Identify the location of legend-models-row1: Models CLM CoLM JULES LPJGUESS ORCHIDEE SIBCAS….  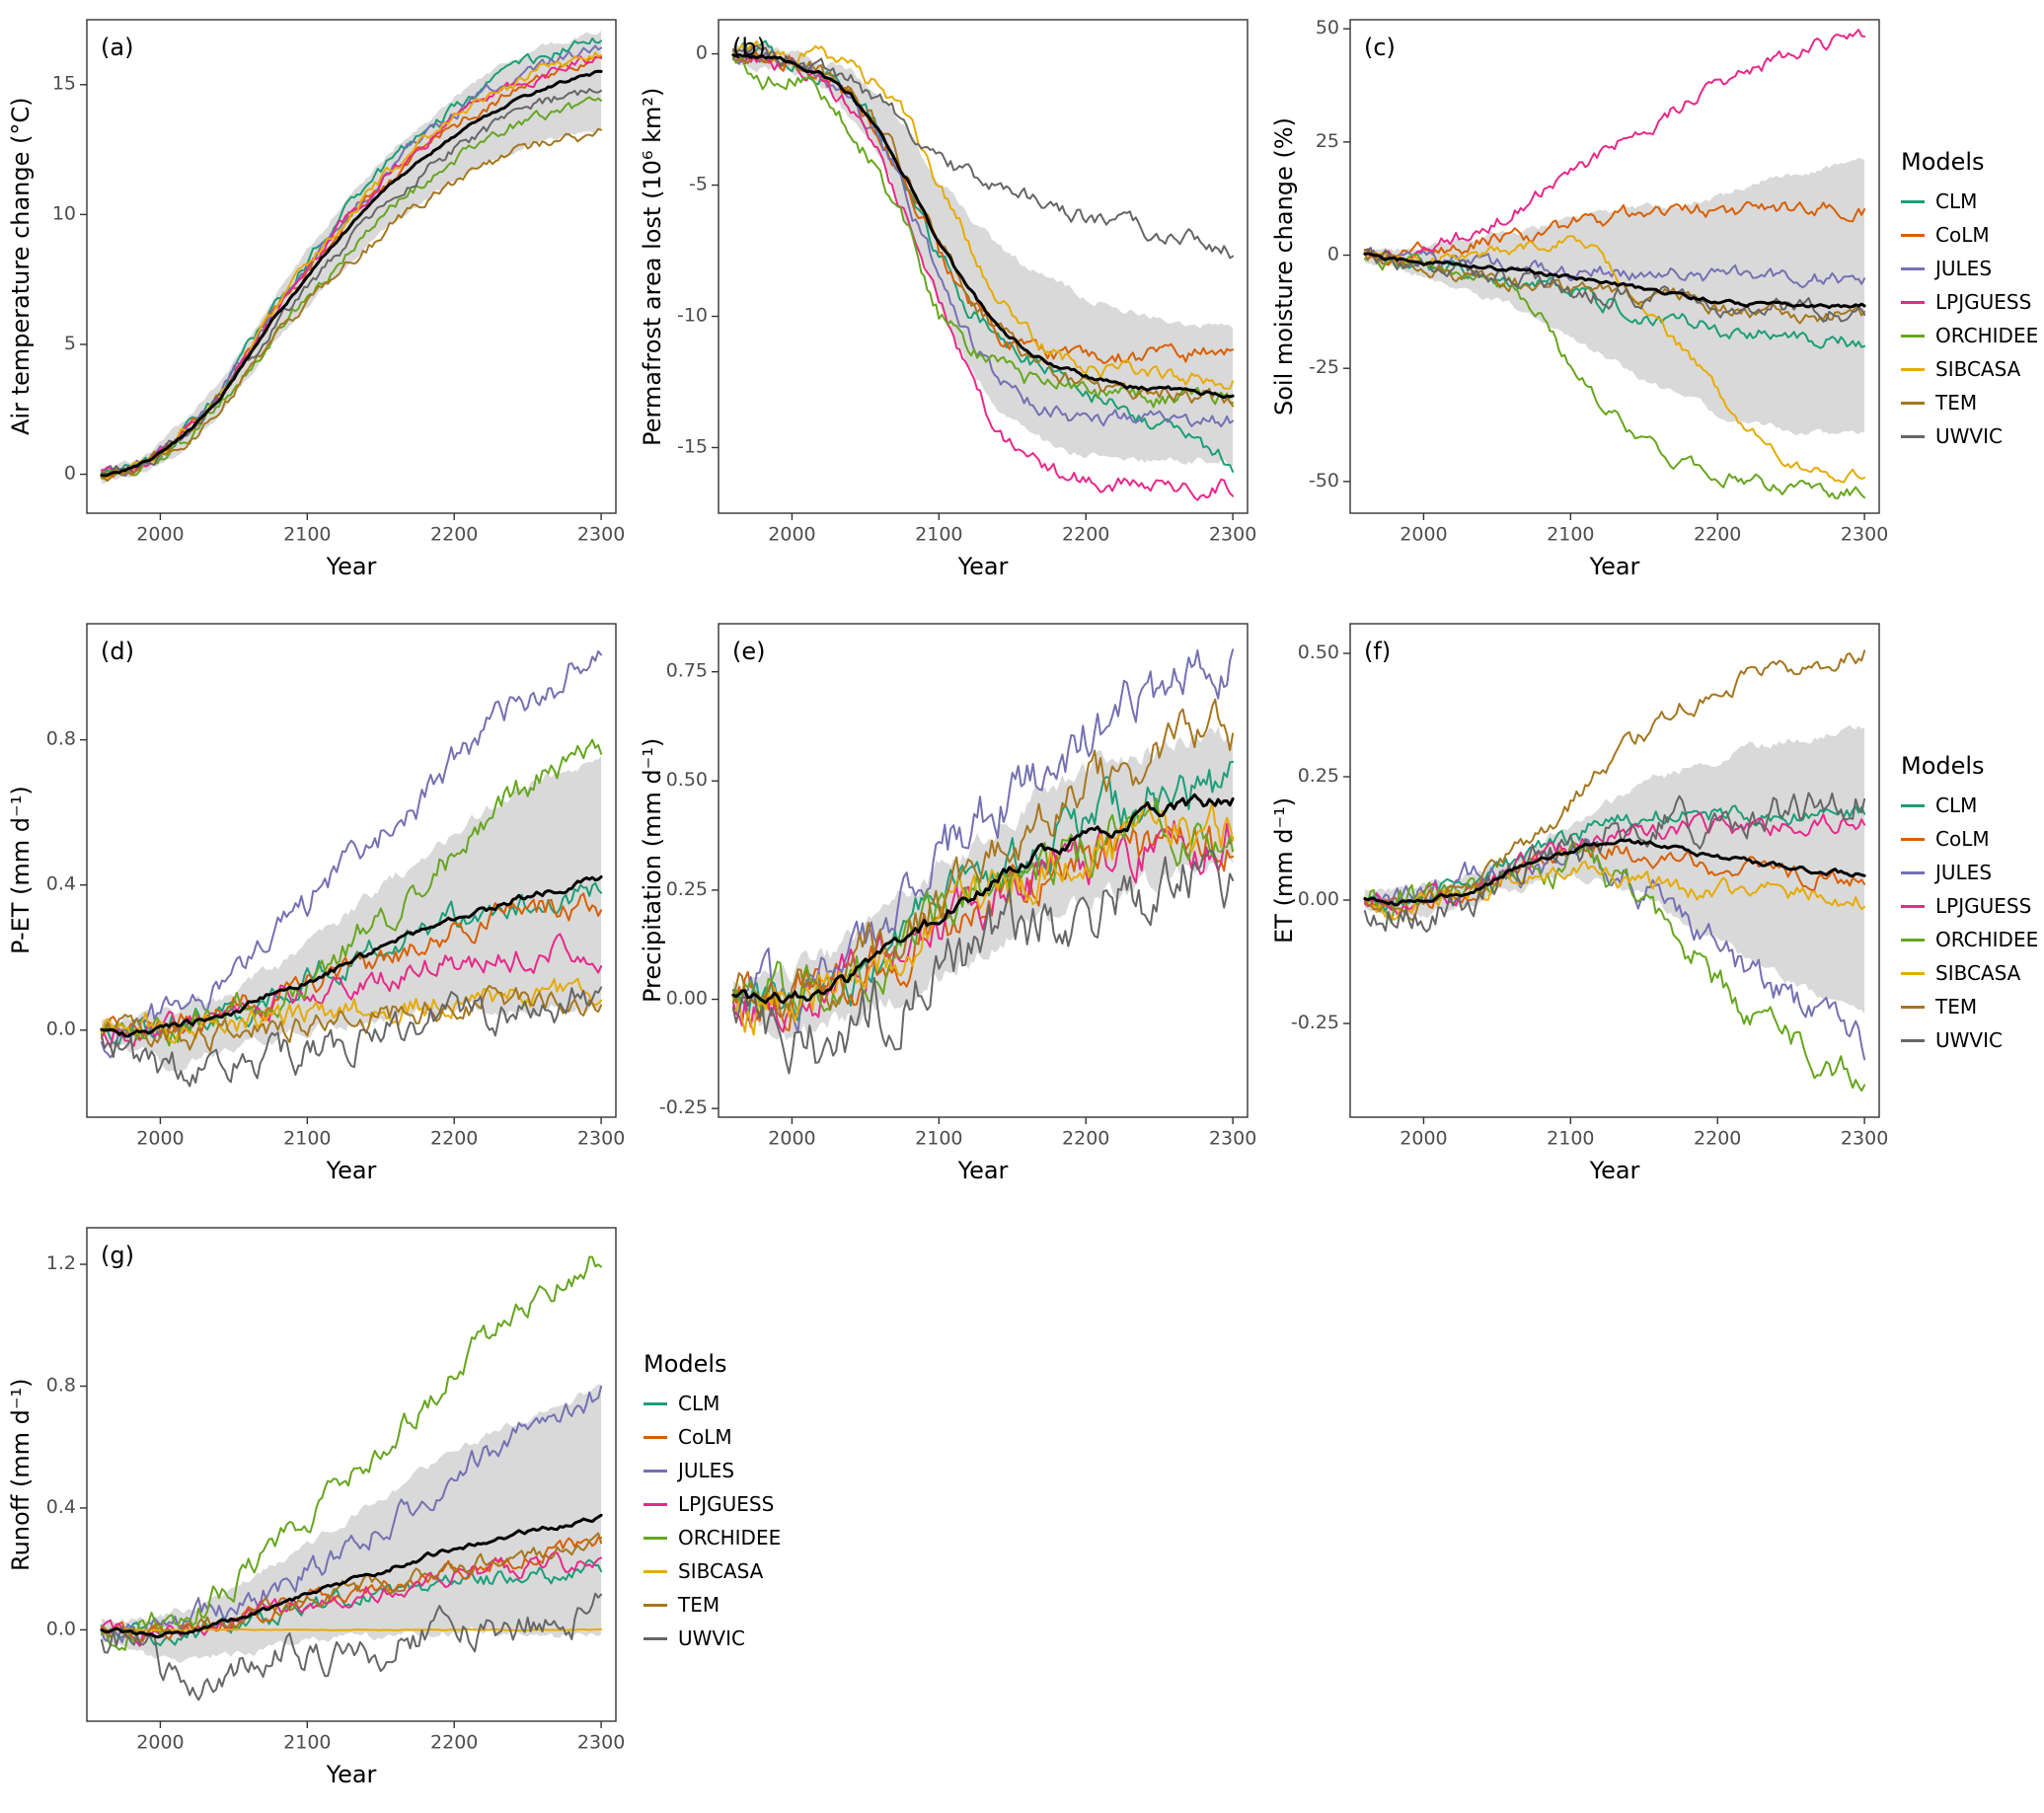
(1972, 303).